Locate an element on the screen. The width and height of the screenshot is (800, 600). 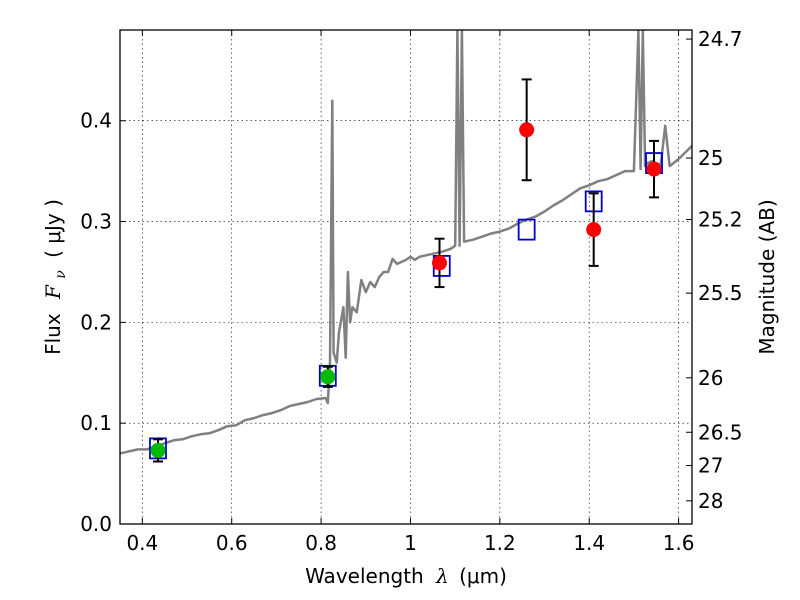
right-tick-label: 26.5 is located at coordinates (720, 432).